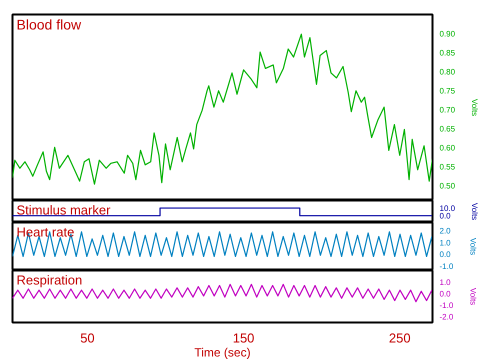 The image size is (480, 360). What do you see at coordinates (399, 338) in the screenshot?
I see `x-tick-label: 250` at bounding box center [399, 338].